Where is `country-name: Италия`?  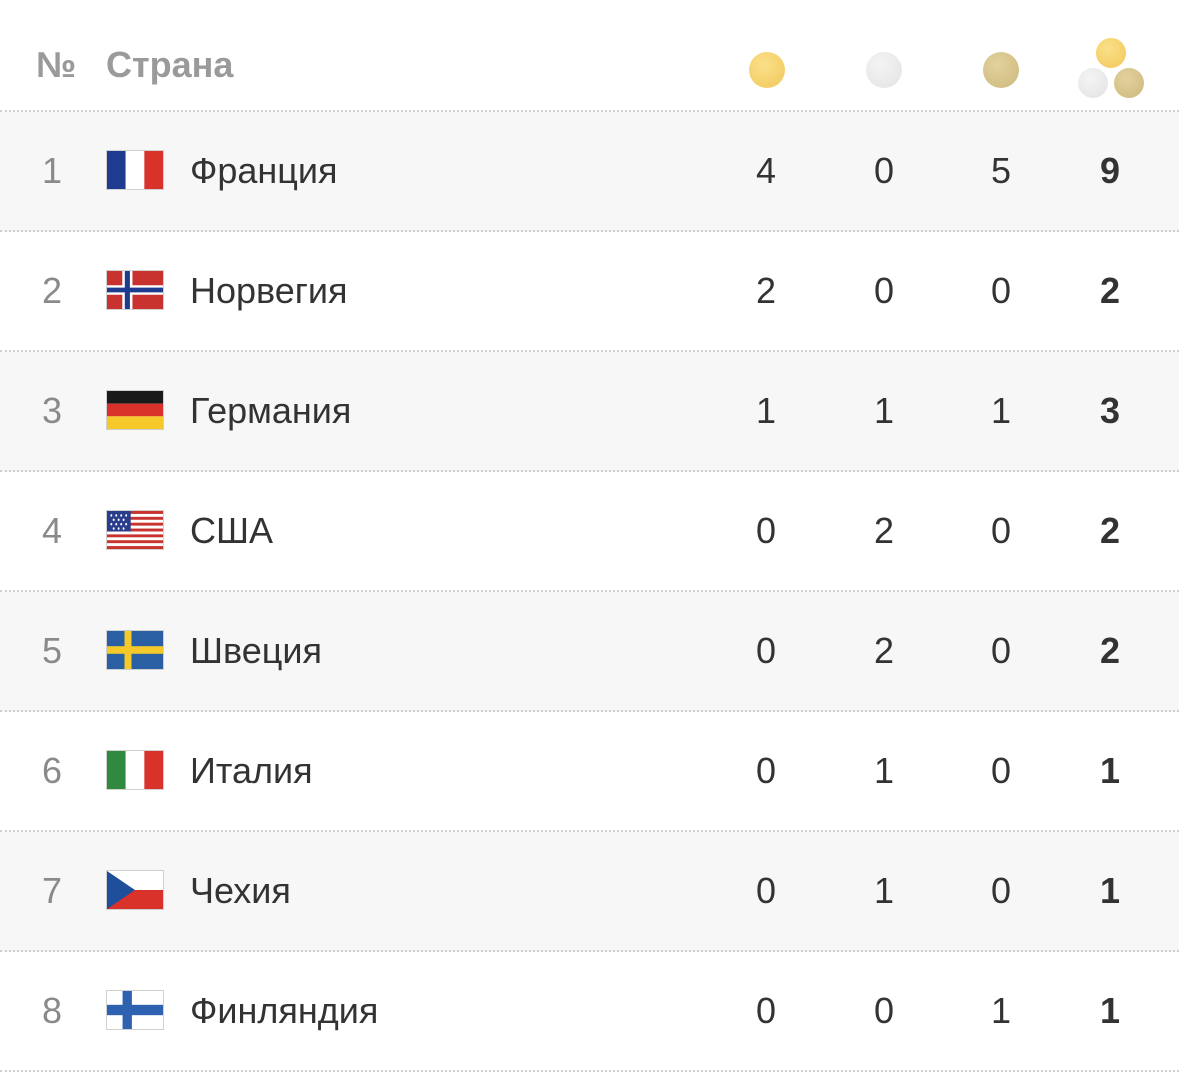
country-name: Италия is located at coordinates (251, 770).